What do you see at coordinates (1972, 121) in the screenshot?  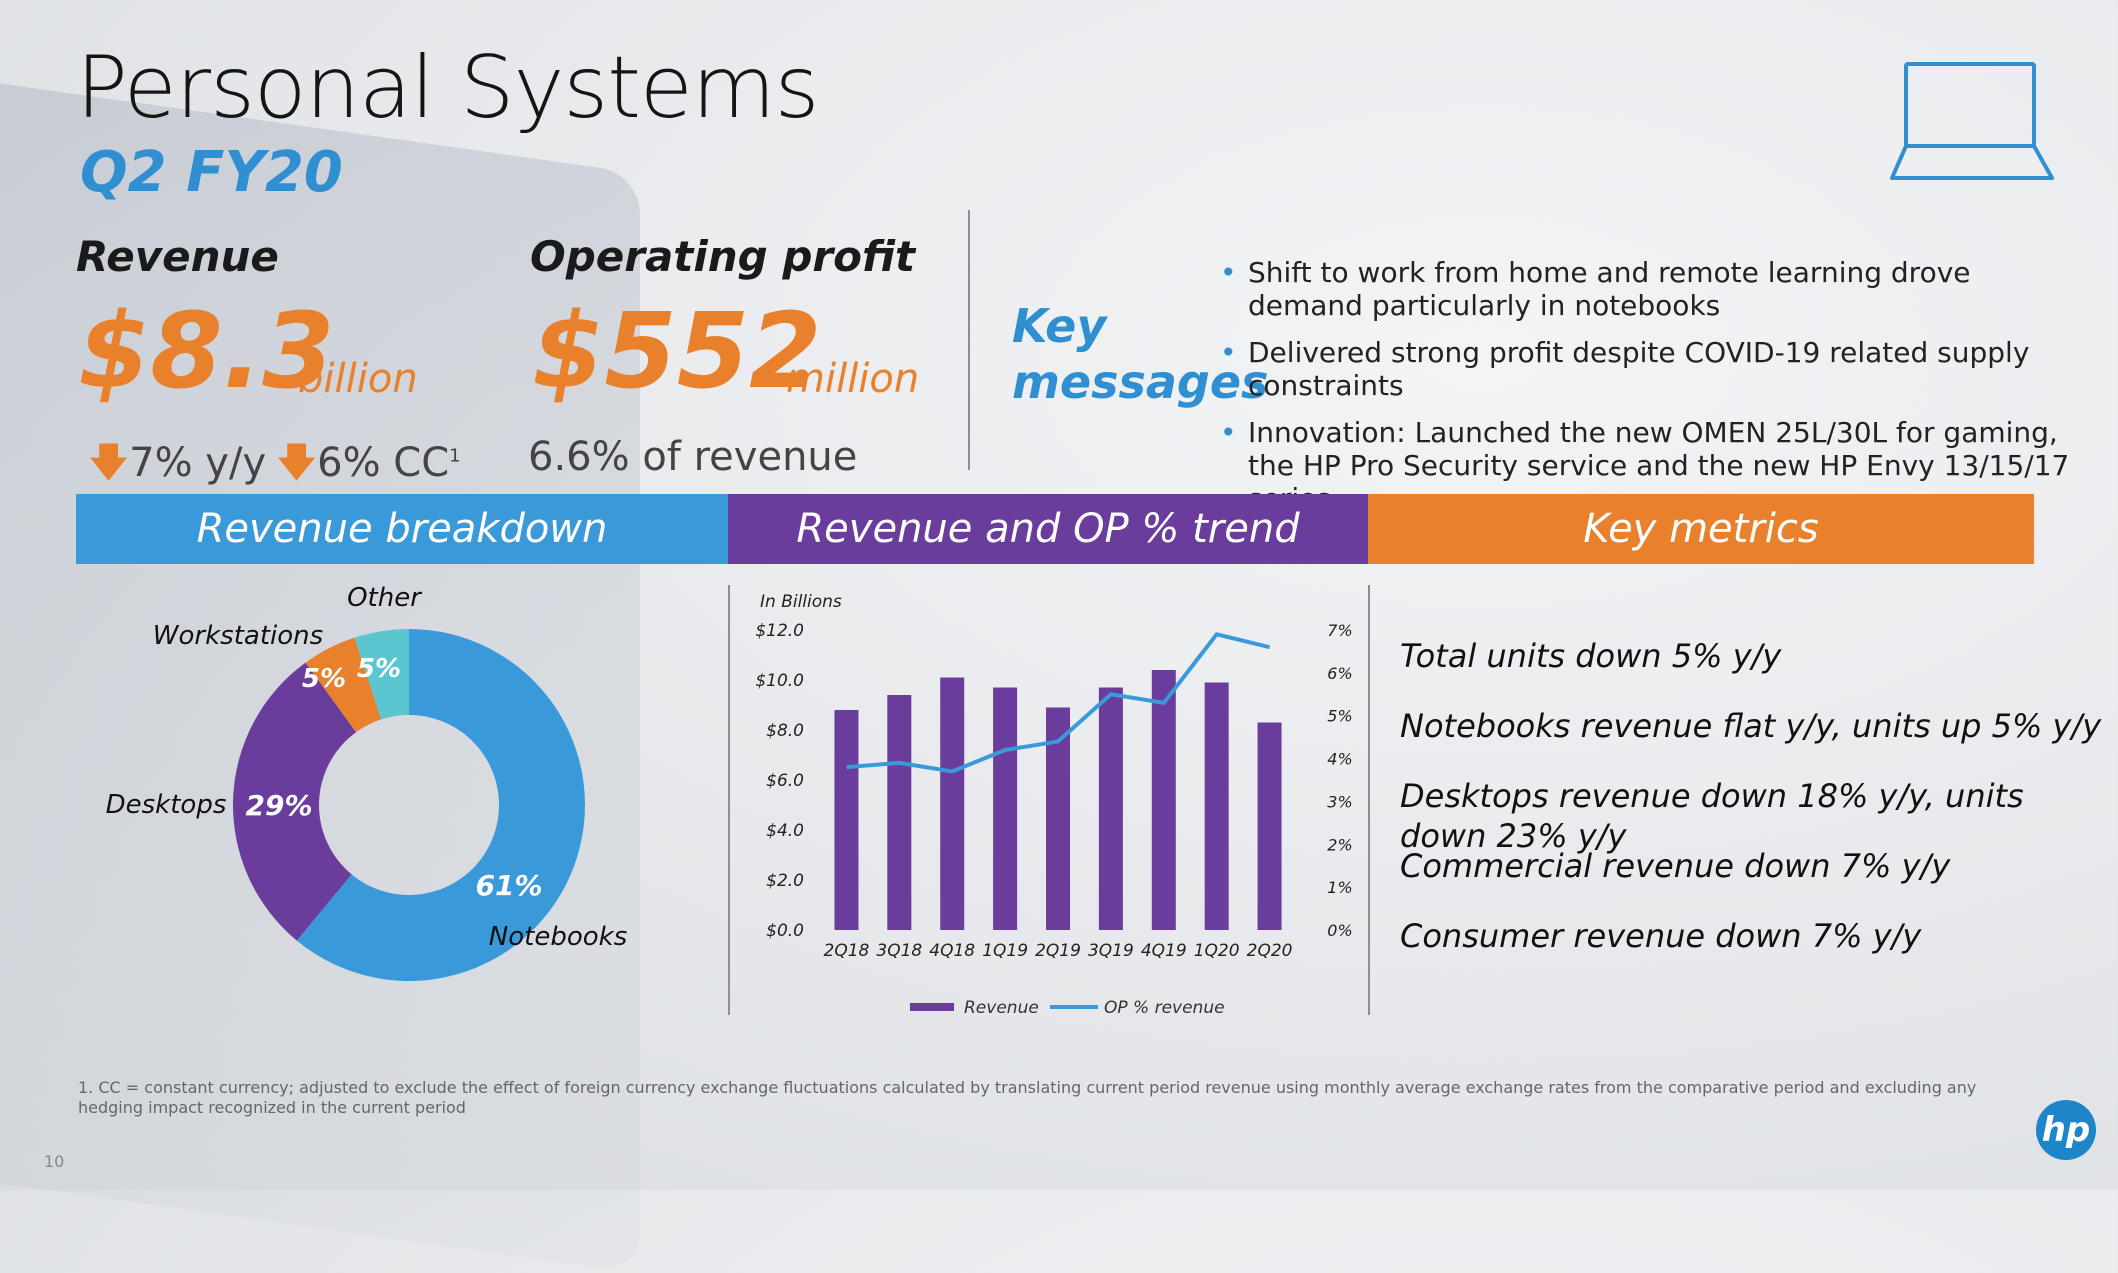 I see `laptop-icon` at bounding box center [1972, 121].